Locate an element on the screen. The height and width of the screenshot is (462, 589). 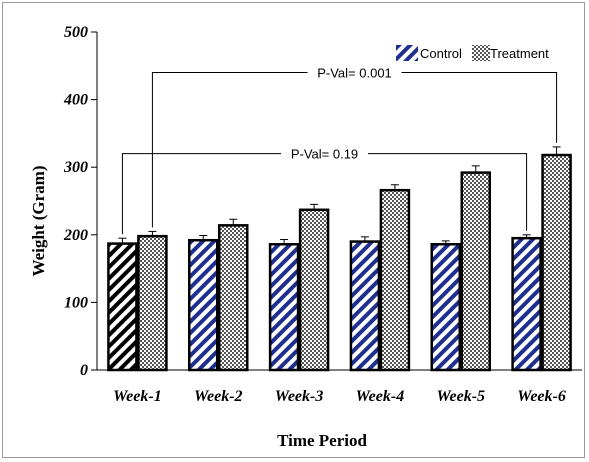
x-tick-label: Week-4 is located at coordinates (380, 396).